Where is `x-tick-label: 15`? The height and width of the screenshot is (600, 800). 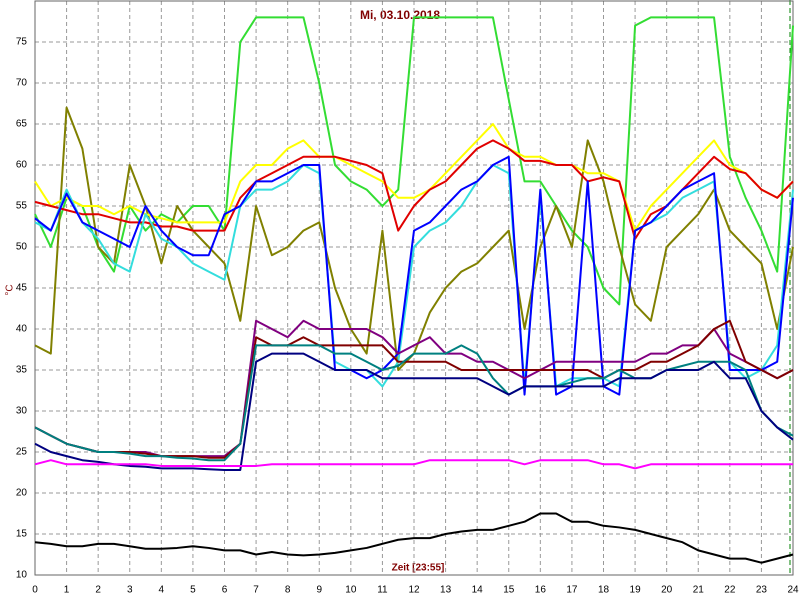
x-tick-label: 15 is located at coordinates (509, 590).